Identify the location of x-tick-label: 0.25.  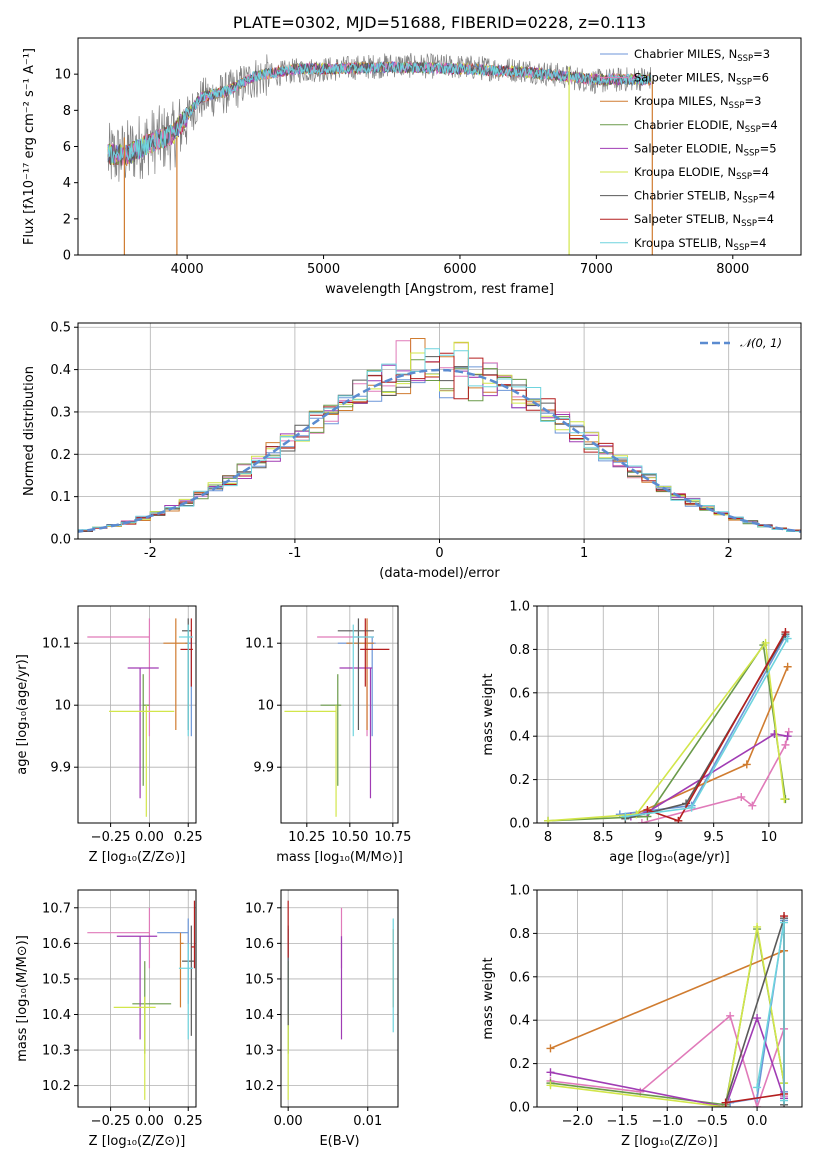
(188, 837).